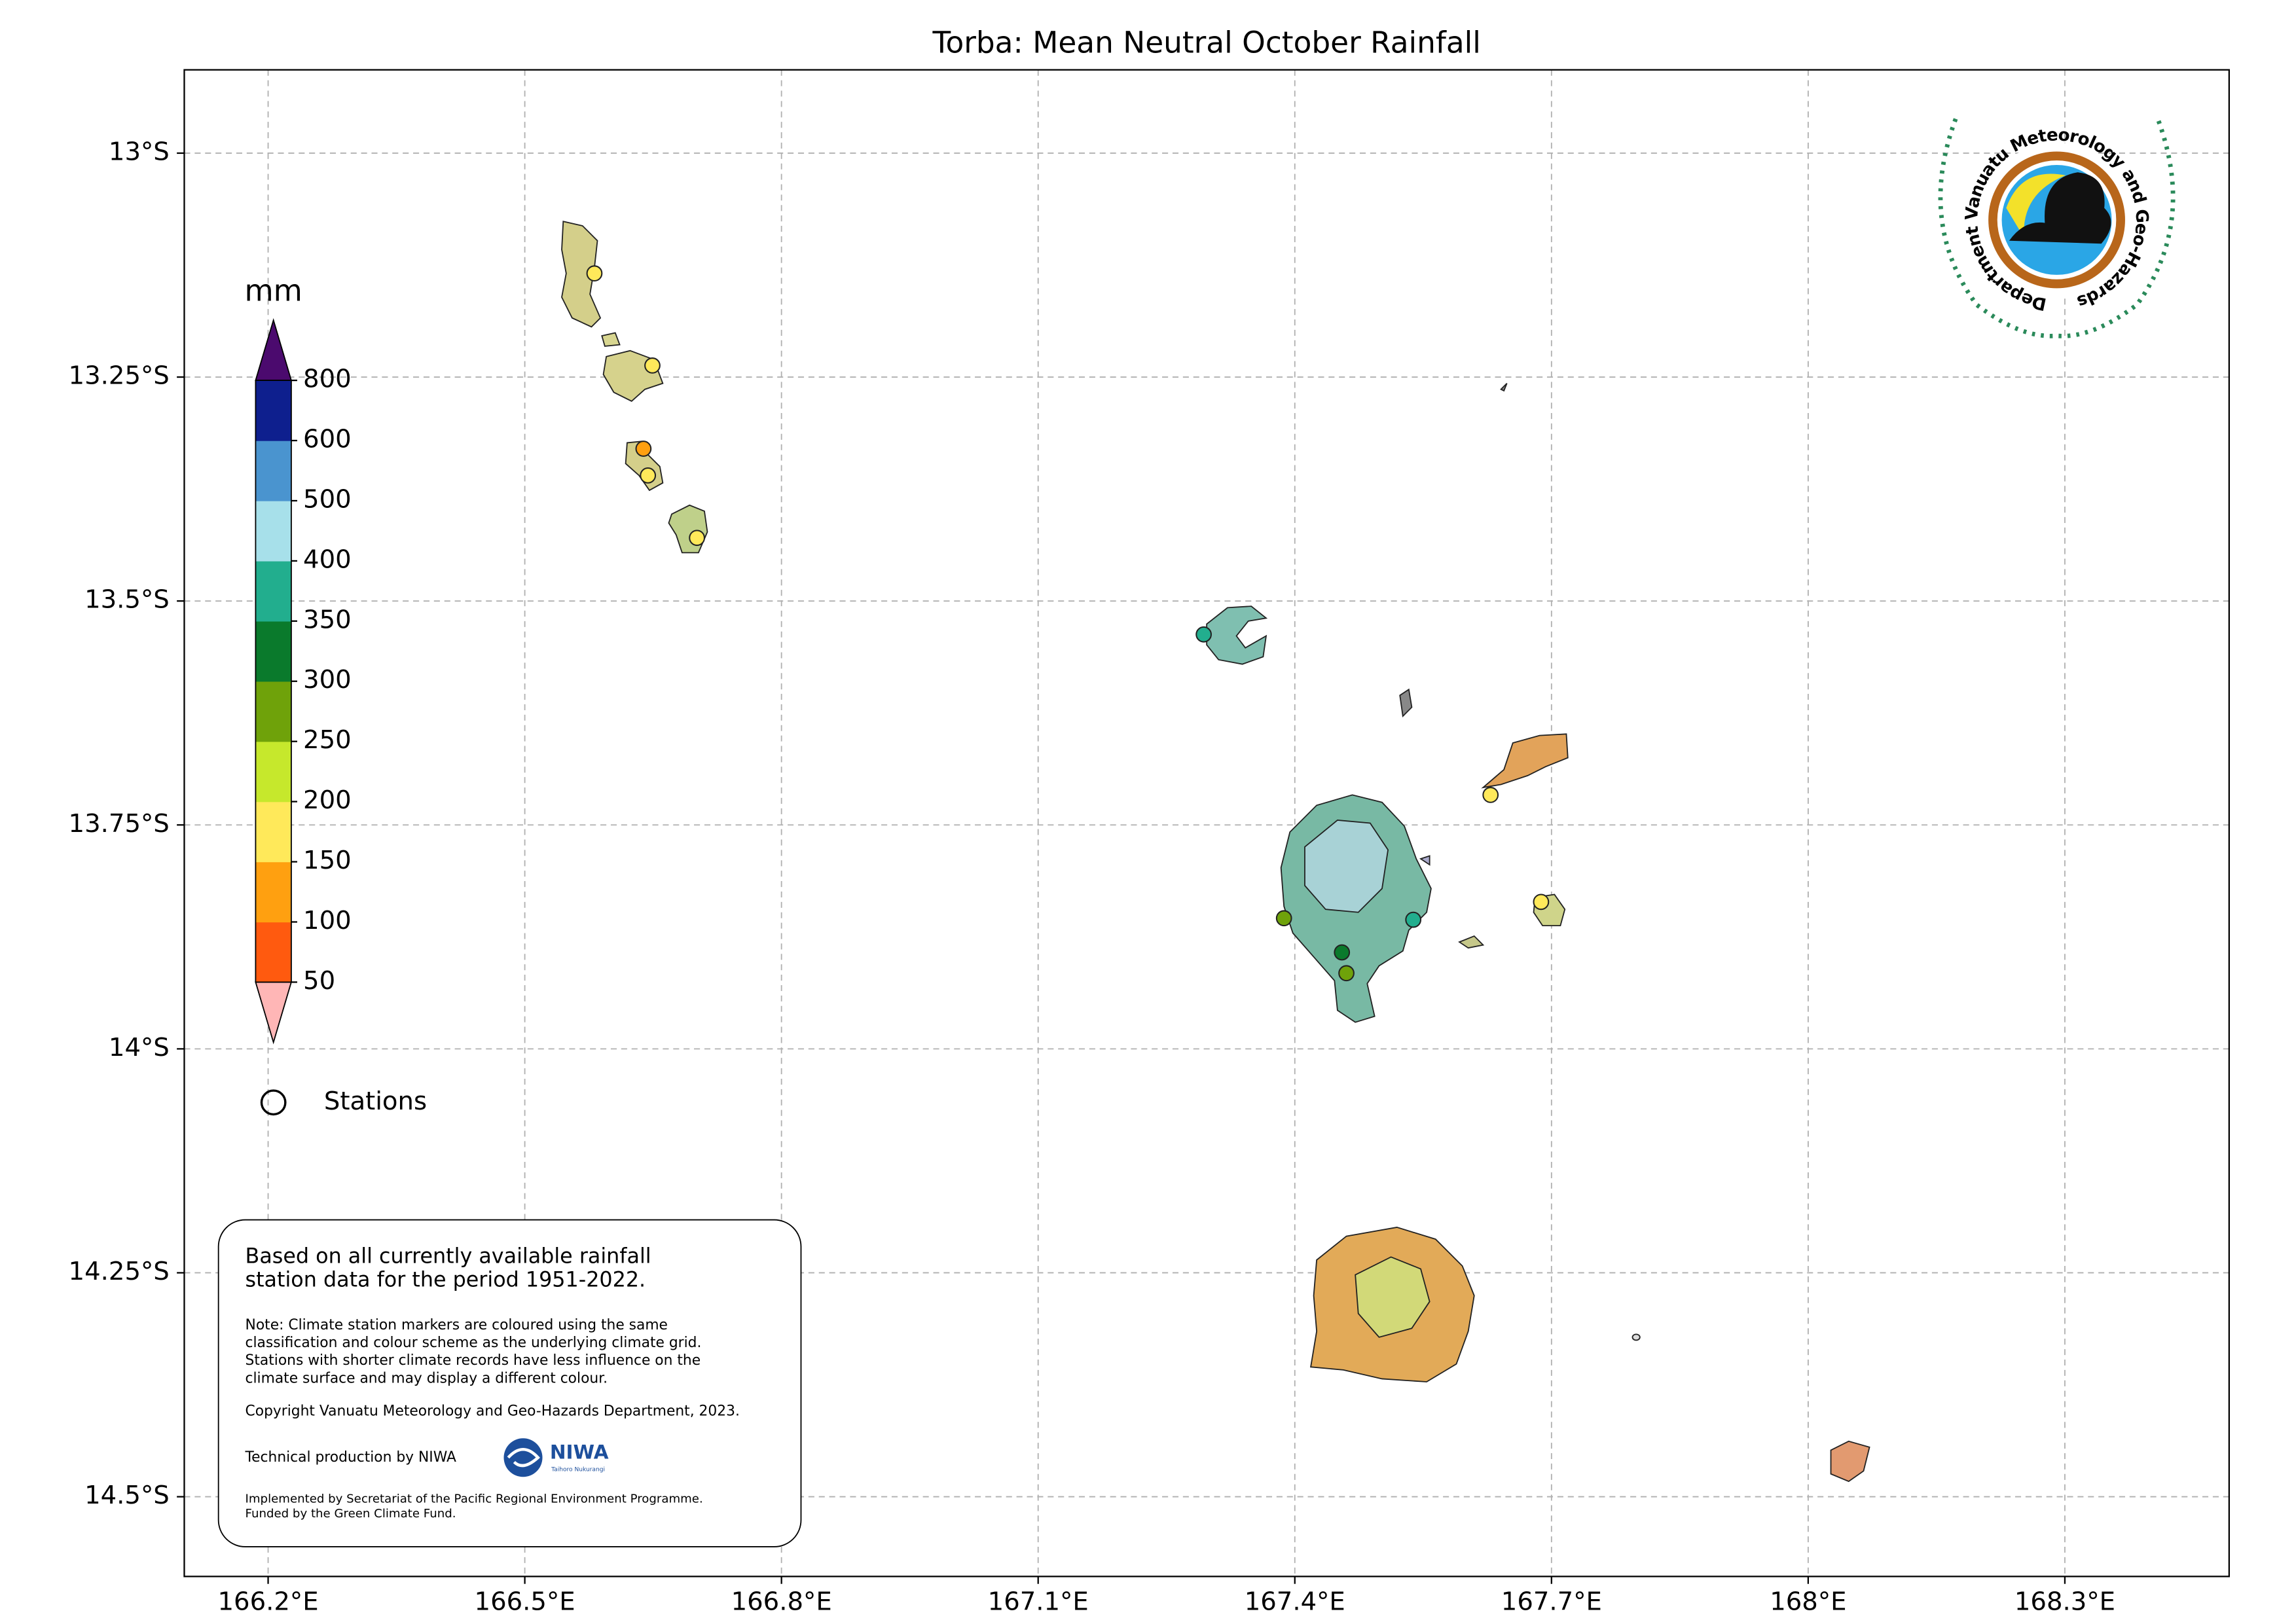  Describe the element at coordinates (139, 151) in the screenshot. I see `y-tick-label: 13°S` at that location.